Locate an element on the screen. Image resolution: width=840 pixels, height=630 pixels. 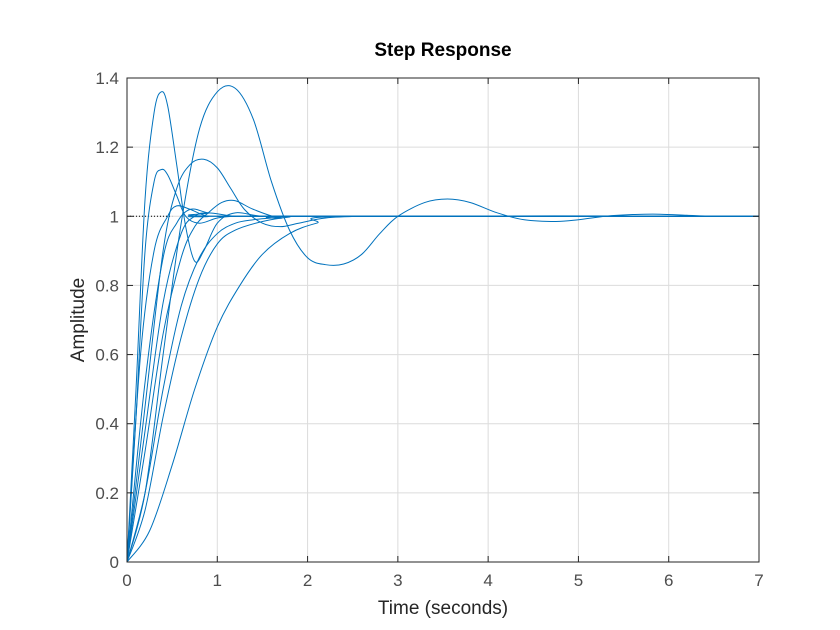
y-tick-labels: 0 0.2 0.4 0.6 0.8 1 1.2 1.4 is located at coordinates (107, 320).